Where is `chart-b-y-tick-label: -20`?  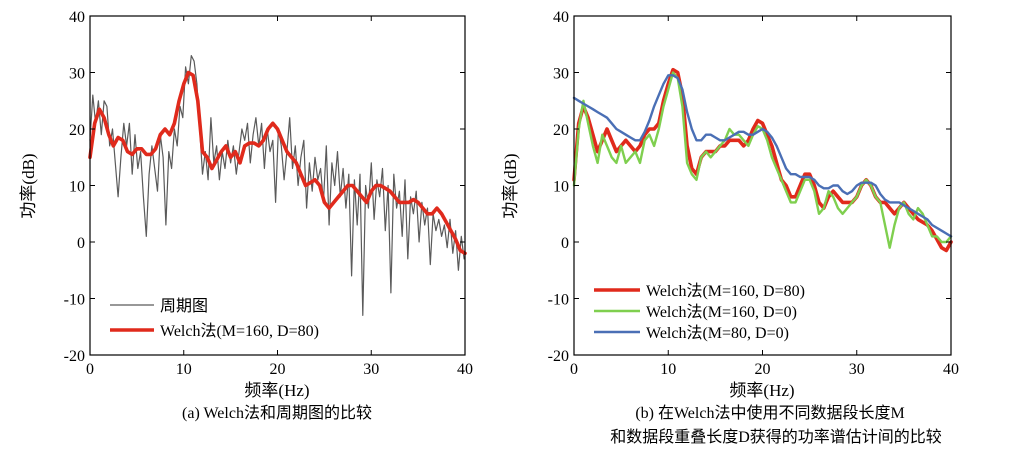 chart-b-y-tick-label: -20 is located at coordinates (558, 356).